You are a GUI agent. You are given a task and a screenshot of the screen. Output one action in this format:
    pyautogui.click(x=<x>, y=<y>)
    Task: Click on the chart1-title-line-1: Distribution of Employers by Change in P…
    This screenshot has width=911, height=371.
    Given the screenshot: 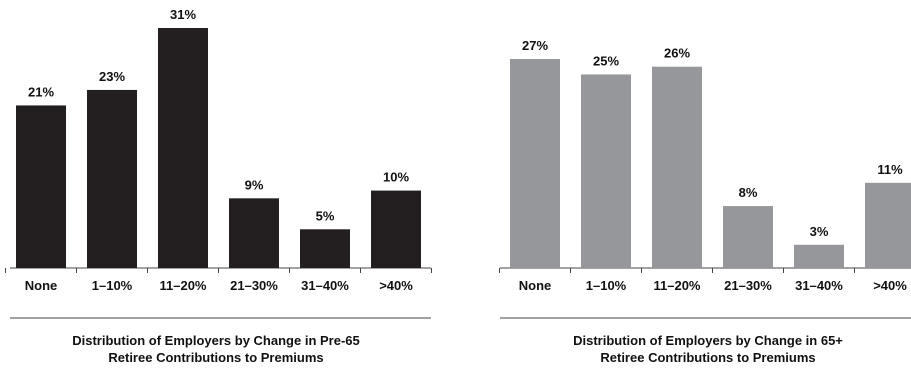 What is the action you would take?
    pyautogui.click(x=216, y=340)
    